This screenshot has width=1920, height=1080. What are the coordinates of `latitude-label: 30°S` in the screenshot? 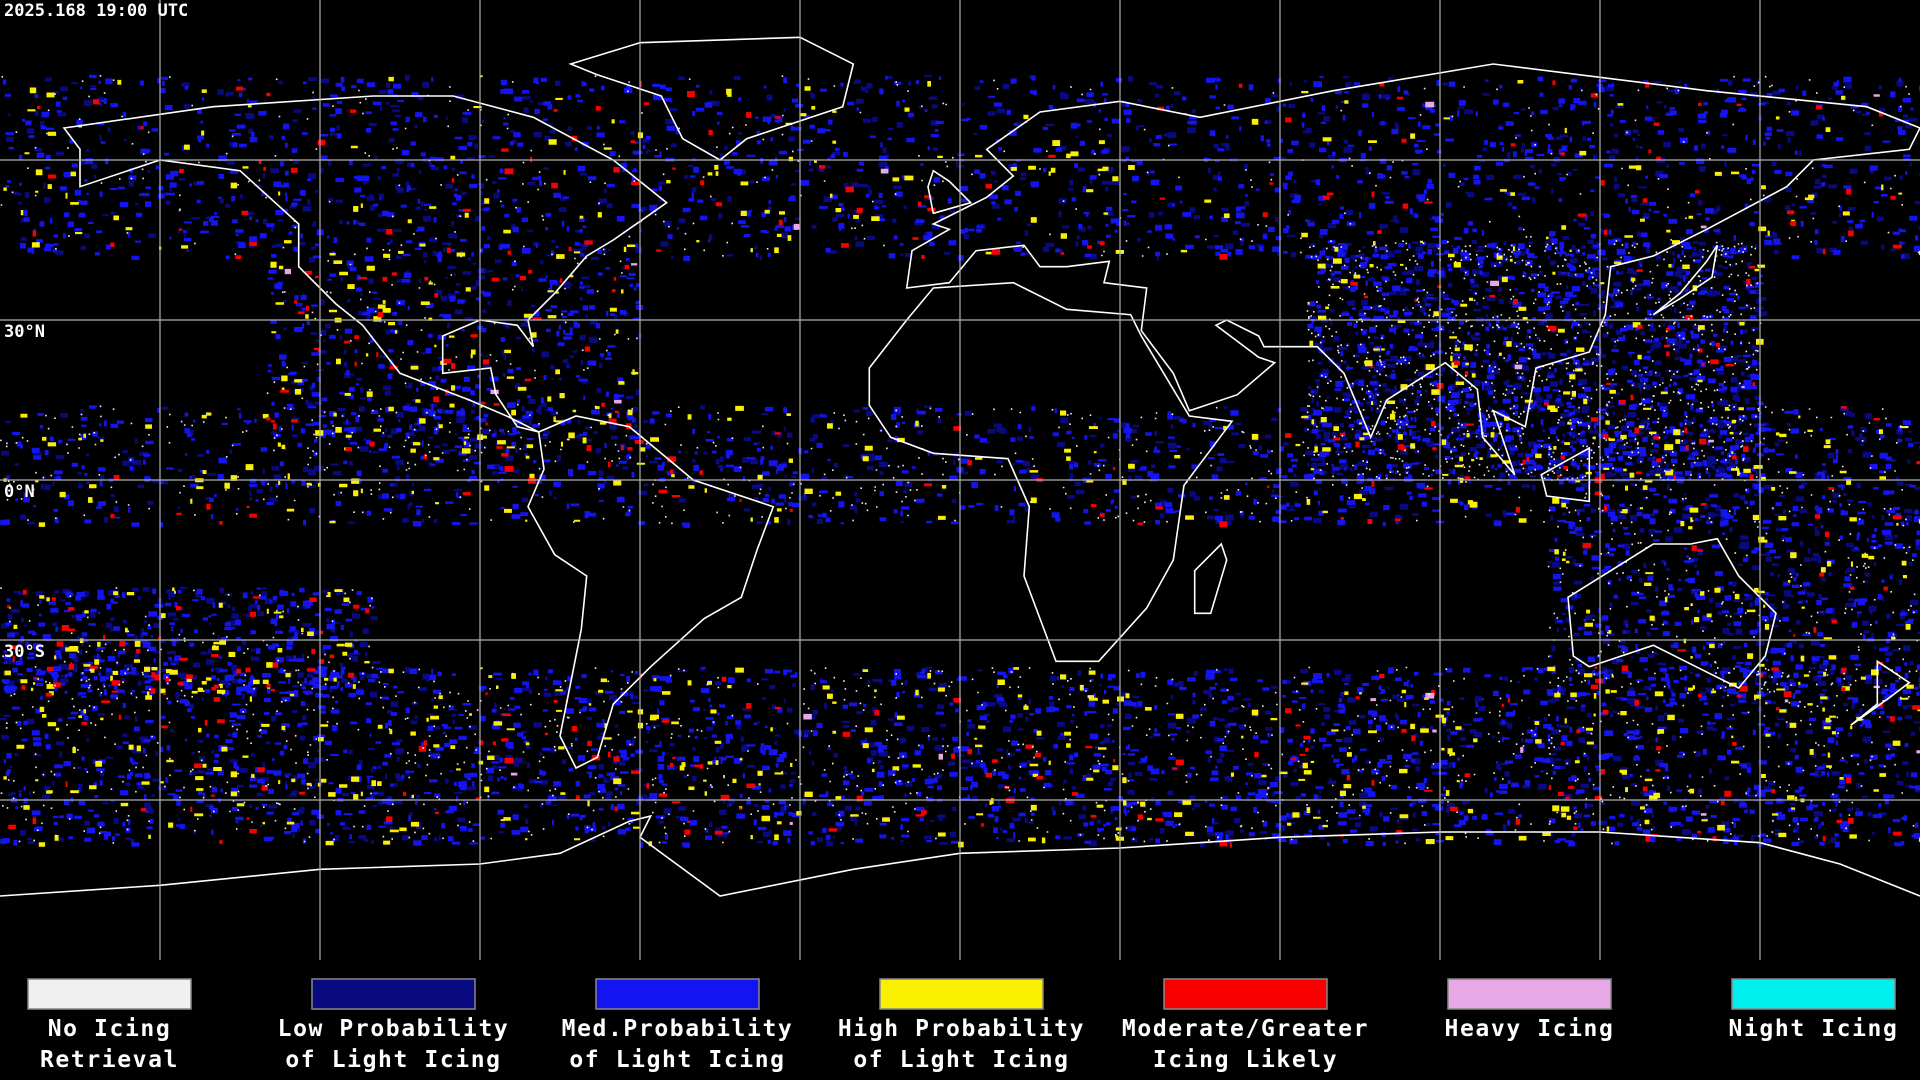 It's located at (24, 652).